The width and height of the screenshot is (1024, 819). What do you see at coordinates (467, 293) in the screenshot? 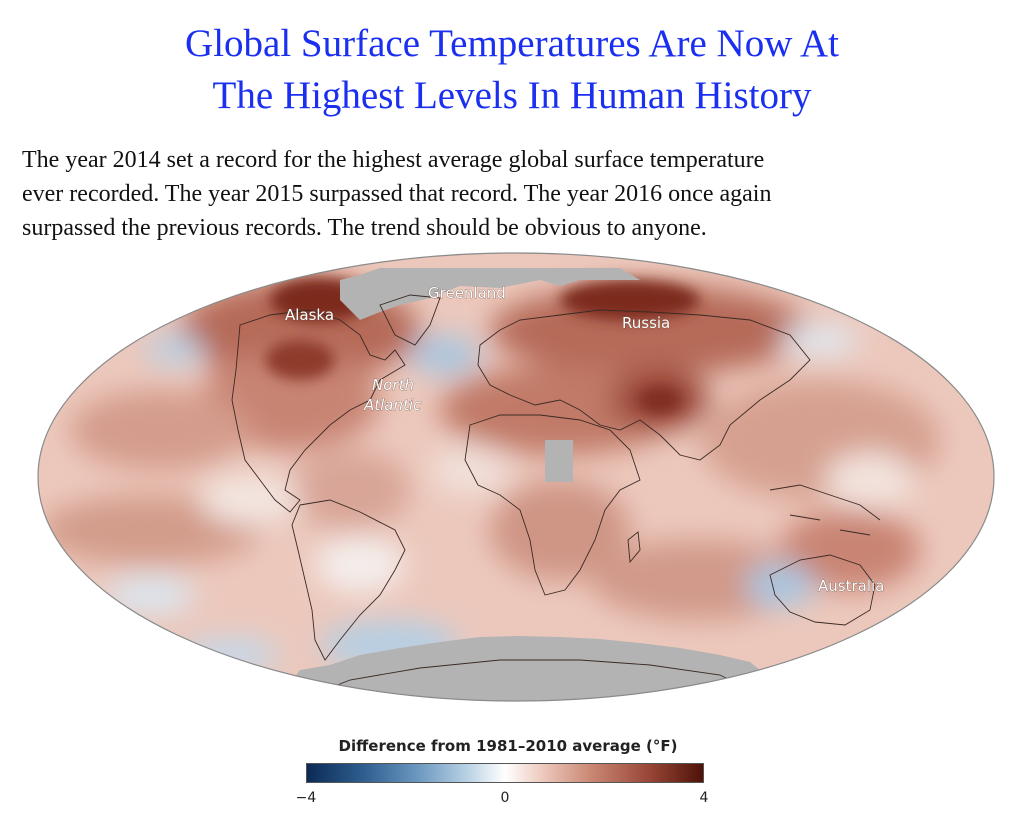
I see `label-greenland: Greenland` at bounding box center [467, 293].